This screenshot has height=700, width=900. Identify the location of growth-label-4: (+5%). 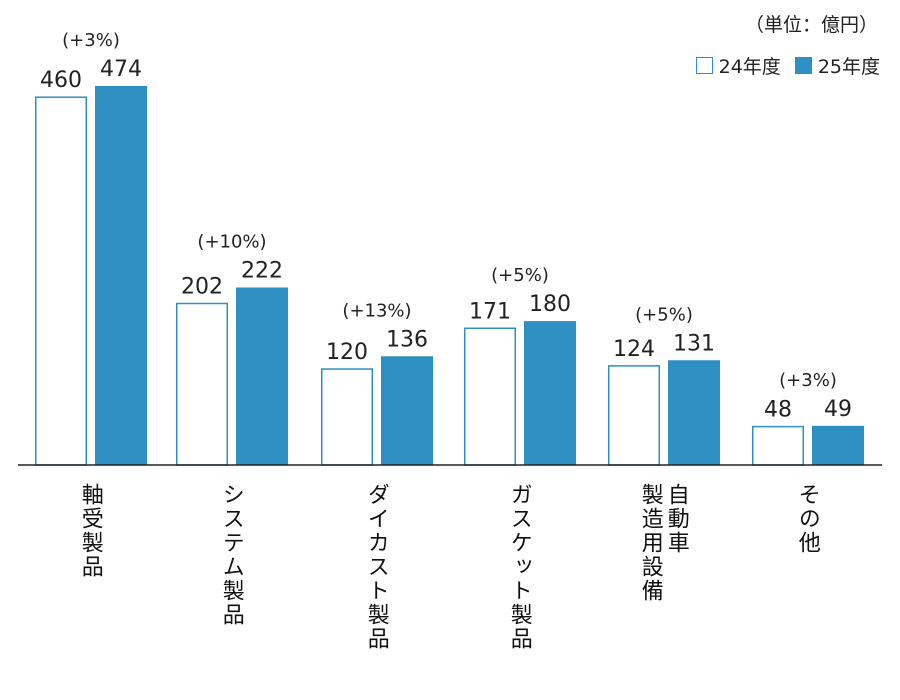
(520, 275).